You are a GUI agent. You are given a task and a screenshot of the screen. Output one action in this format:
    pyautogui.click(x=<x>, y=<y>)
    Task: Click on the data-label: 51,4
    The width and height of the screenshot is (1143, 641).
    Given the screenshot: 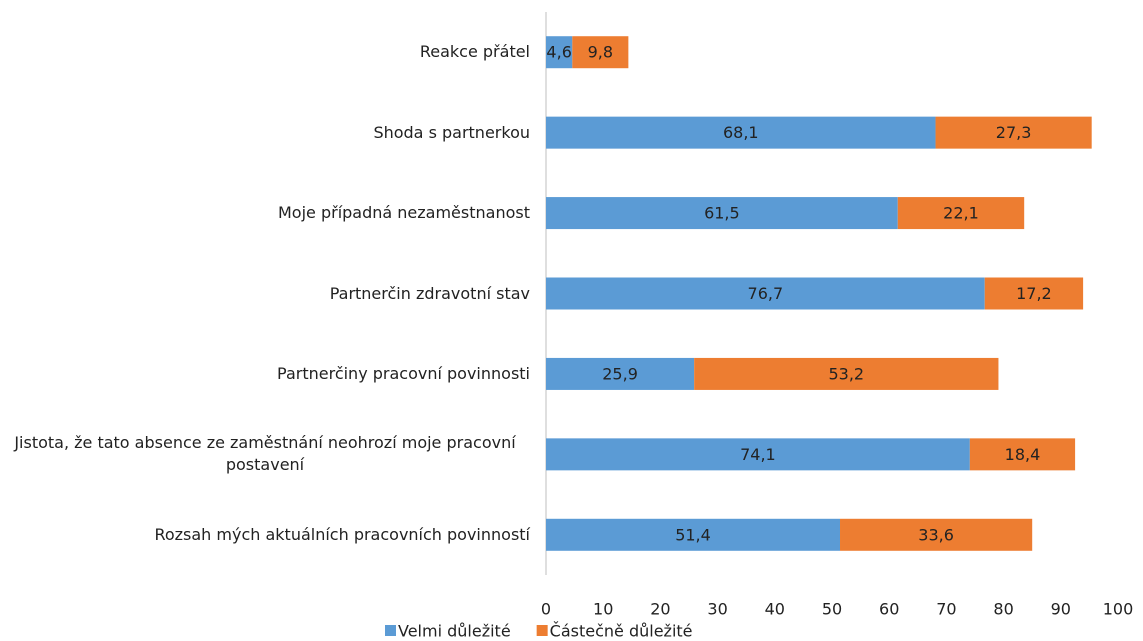 What is the action you would take?
    pyautogui.click(x=693, y=534)
    